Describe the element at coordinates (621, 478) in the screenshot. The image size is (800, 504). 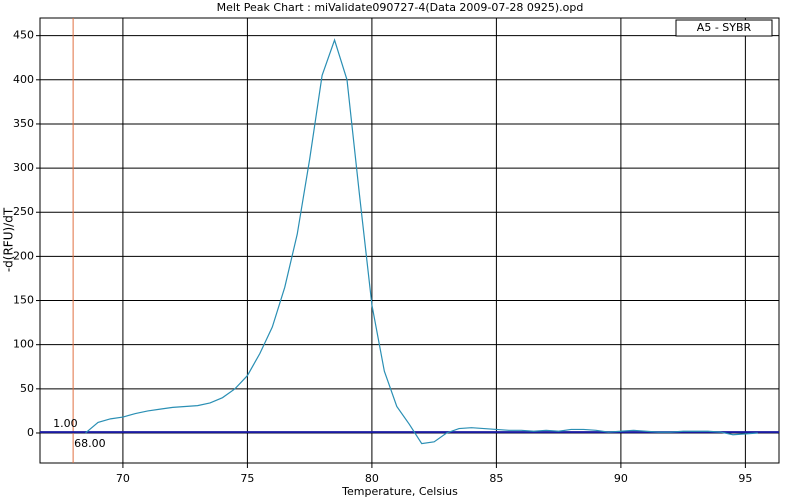
I see `x-tick-label: 90` at that location.